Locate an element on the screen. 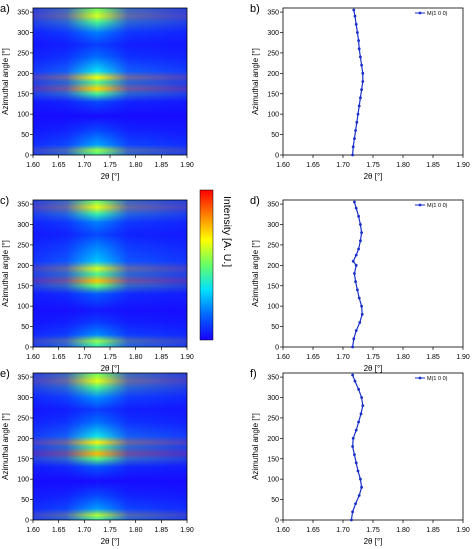 This screenshot has height=549, width=474. colorbar: Intensity [A. U.] is located at coordinates (216, 265).